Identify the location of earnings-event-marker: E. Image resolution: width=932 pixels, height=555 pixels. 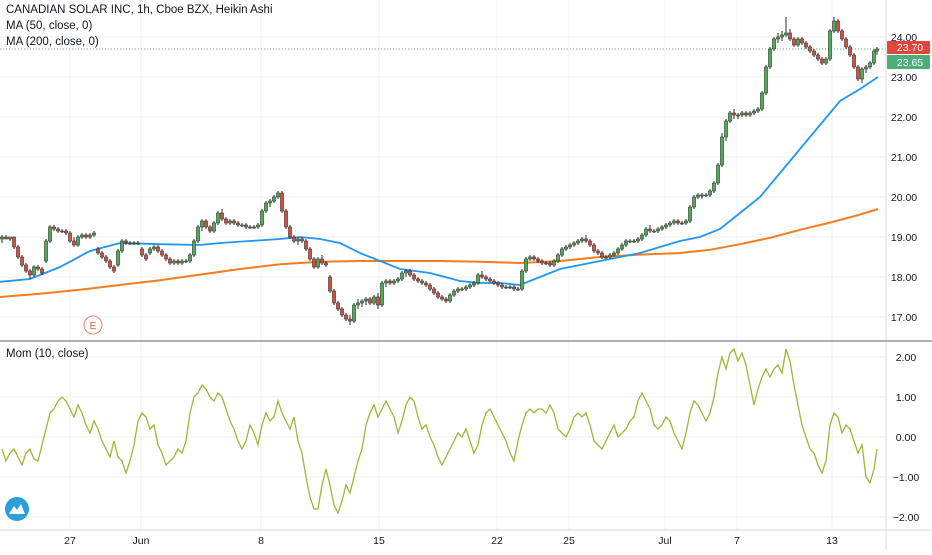
(93, 325).